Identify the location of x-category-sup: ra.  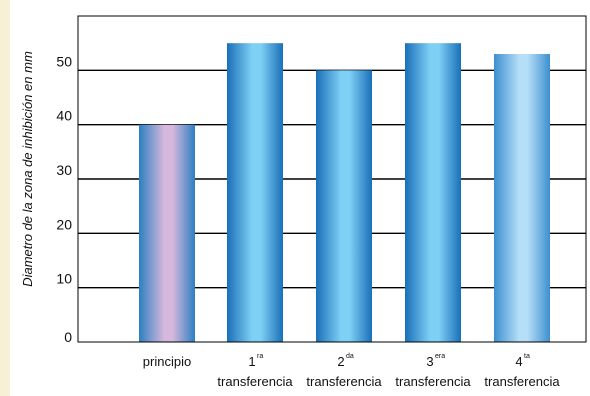
(260, 356).